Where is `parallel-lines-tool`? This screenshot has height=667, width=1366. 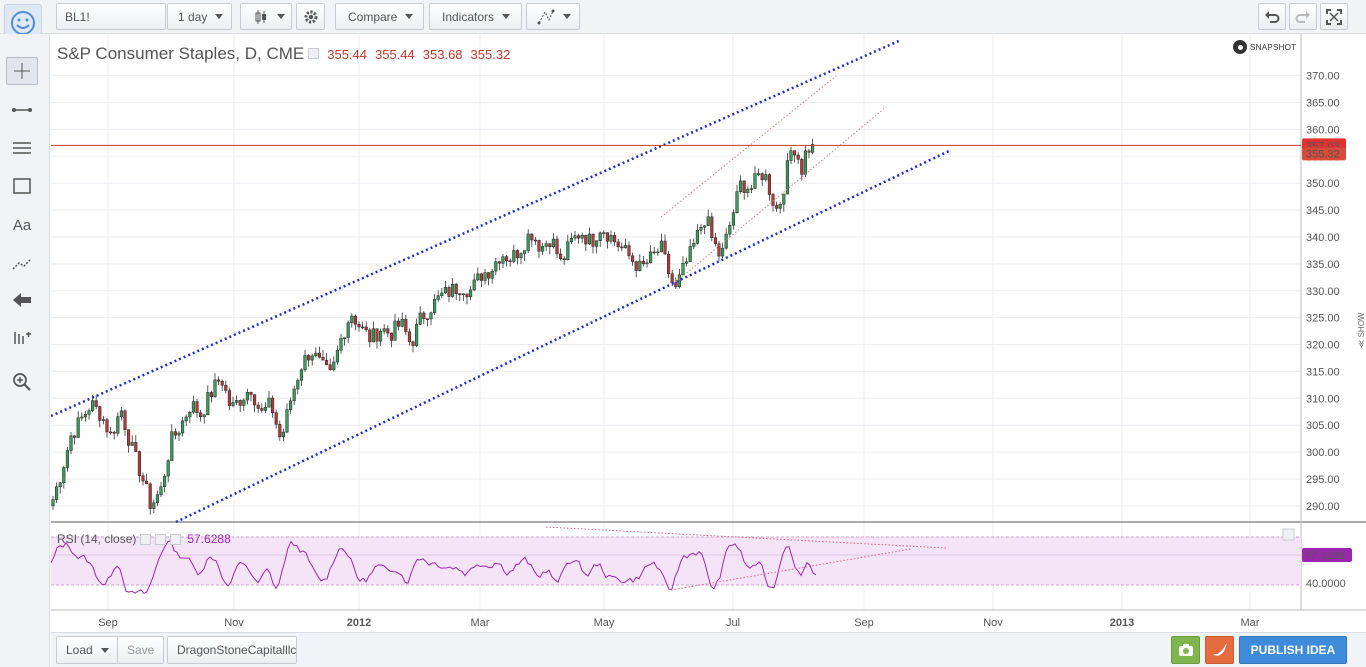 parallel-lines-tool is located at coordinates (22, 148).